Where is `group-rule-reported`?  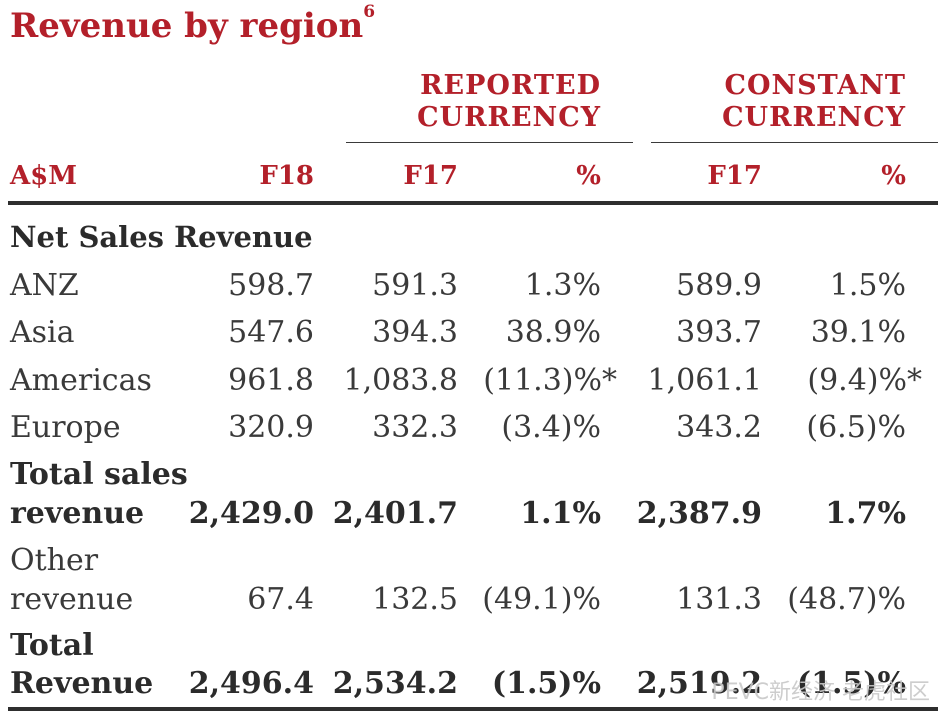 group-rule-reported is located at coordinates (489, 142).